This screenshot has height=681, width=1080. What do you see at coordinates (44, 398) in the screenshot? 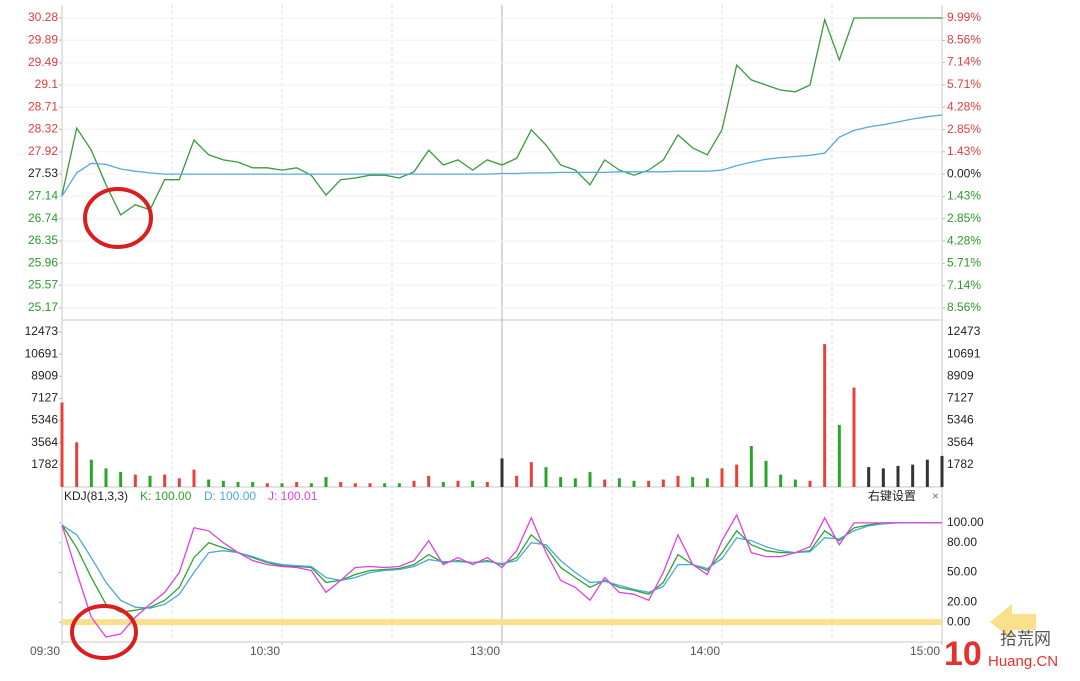
I see `y-tick-label: 7127` at bounding box center [44, 398].